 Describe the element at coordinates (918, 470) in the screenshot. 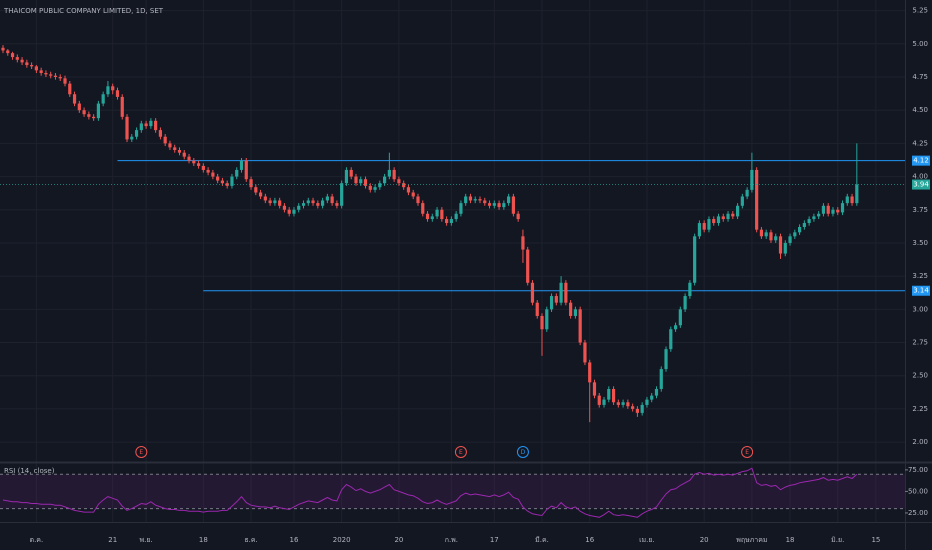

I see `rsi-tick-label: 75.00` at that location.